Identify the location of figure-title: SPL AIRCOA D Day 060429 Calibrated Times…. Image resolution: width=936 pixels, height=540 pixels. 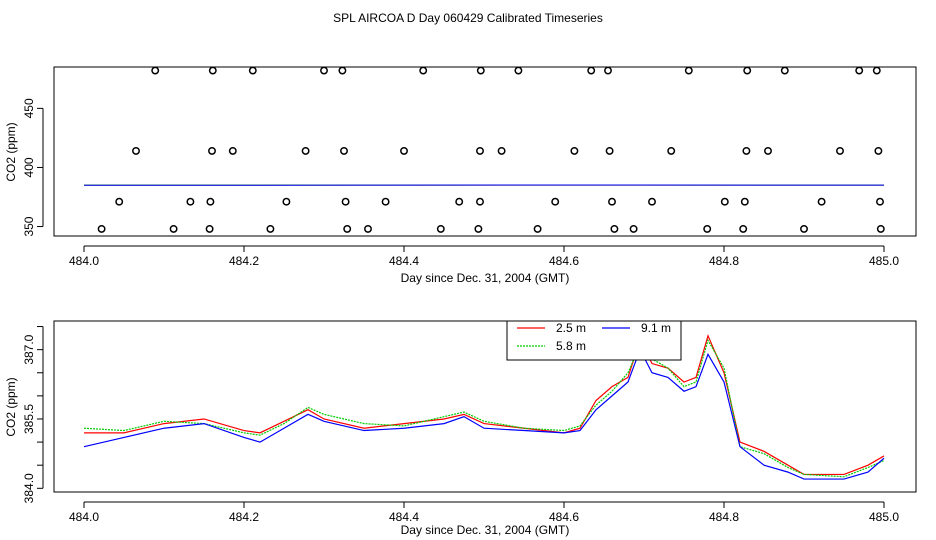
(468, 18).